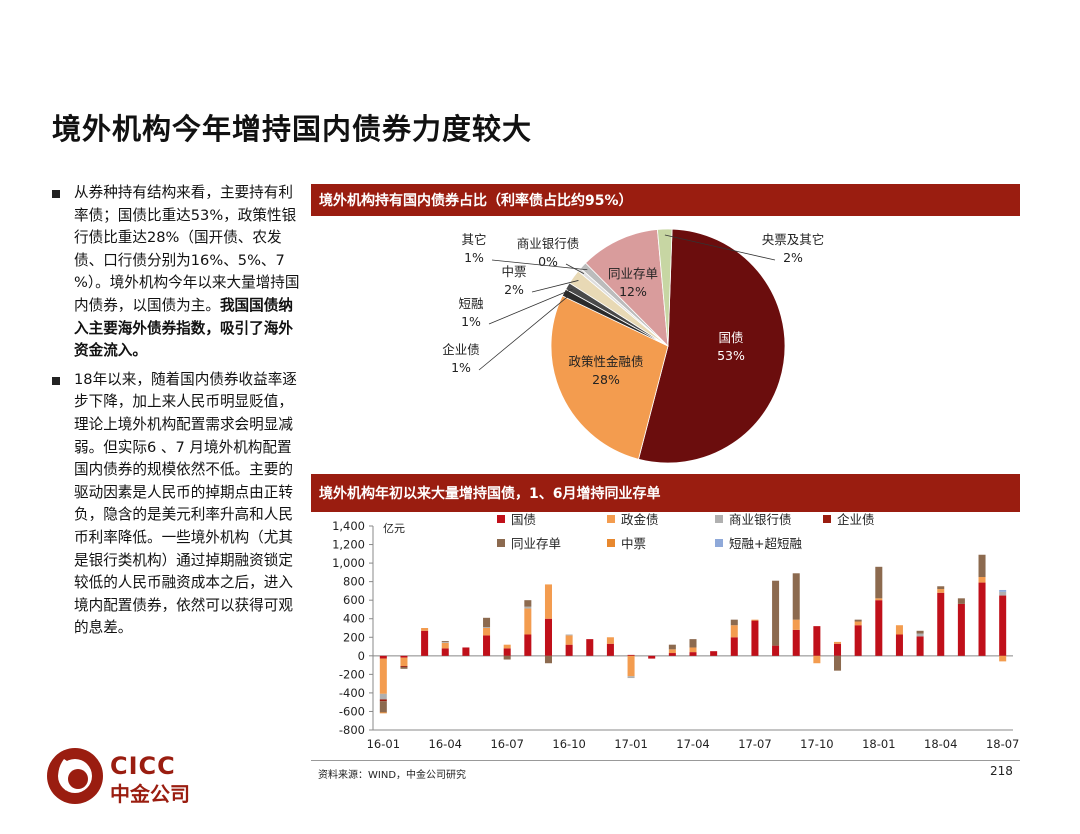  What do you see at coordinates (183, 328) in the screenshot?
I see `bullet-bold-text: 我国国债纳入主要海外债券指数，吸引了海外资金流入。` at bounding box center [183, 328].